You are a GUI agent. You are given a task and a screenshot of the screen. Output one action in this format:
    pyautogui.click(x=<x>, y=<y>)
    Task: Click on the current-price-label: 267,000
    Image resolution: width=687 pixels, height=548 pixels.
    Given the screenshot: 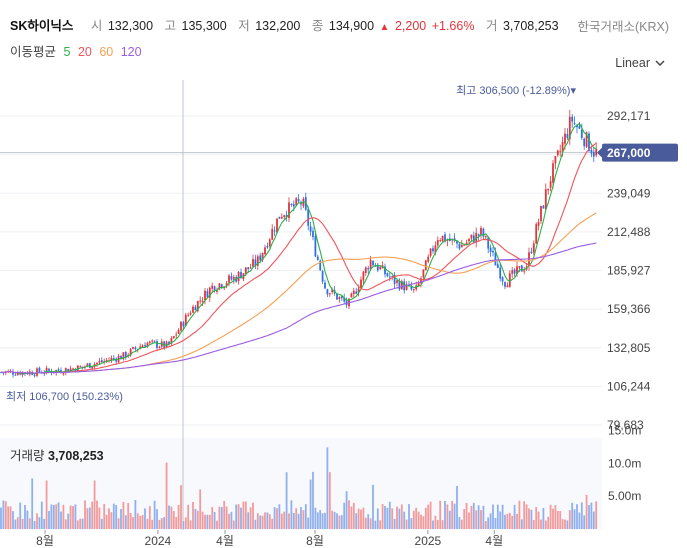 What is the action you would take?
    pyautogui.click(x=629, y=153)
    